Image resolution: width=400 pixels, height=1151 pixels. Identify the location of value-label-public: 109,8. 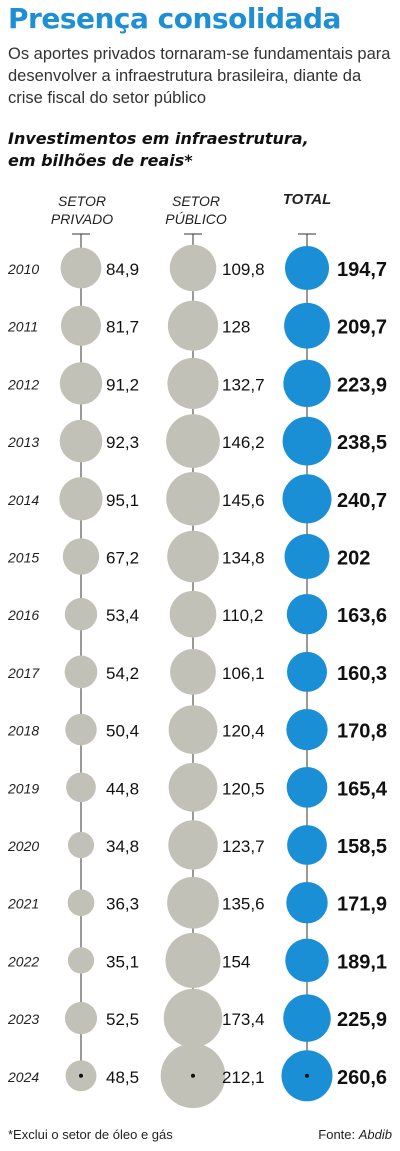
(243, 269).